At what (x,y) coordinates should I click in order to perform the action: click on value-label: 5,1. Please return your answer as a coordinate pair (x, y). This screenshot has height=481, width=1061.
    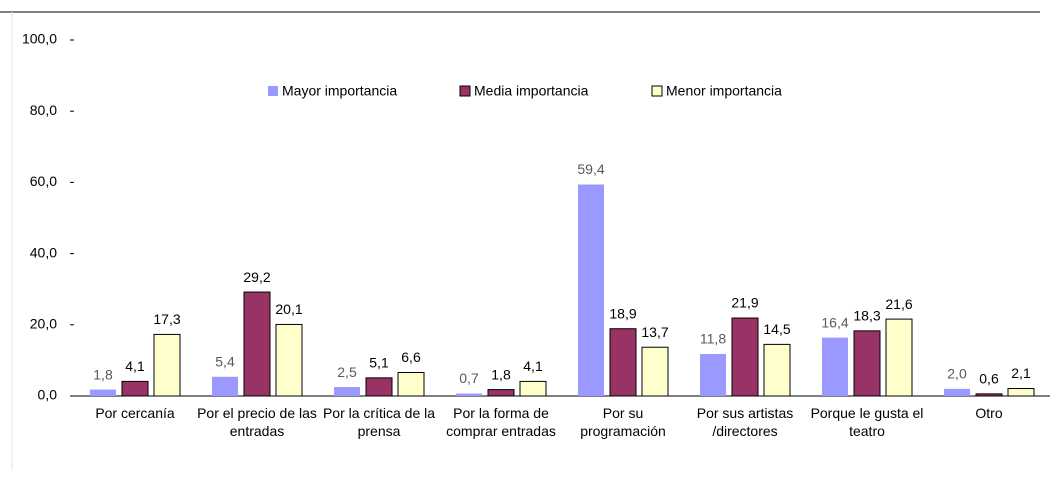
    Looking at the image, I should click on (379, 363).